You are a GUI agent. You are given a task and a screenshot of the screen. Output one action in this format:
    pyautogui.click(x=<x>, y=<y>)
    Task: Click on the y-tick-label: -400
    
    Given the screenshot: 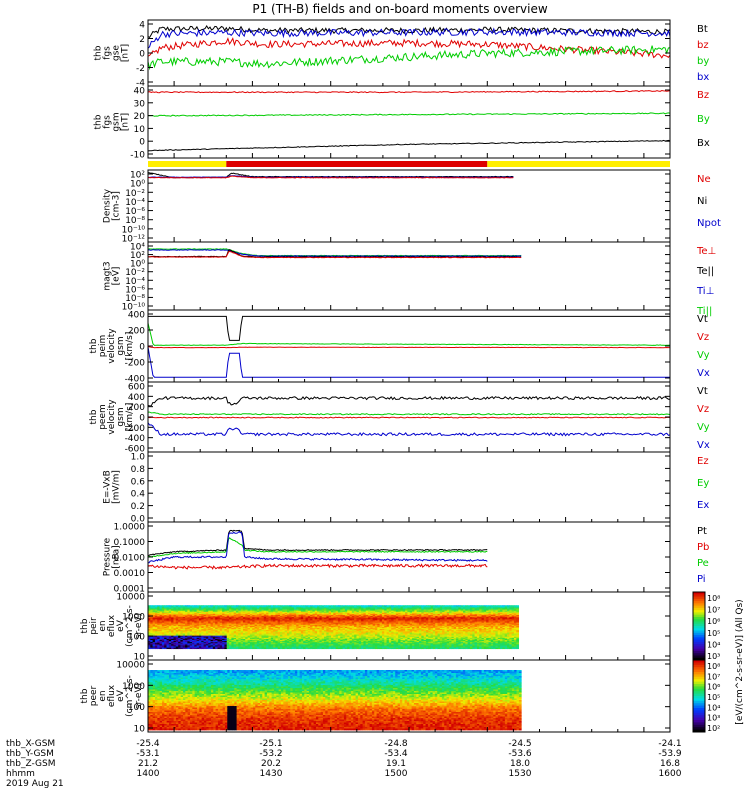 What is the action you would take?
    pyautogui.click(x=135, y=439)
    